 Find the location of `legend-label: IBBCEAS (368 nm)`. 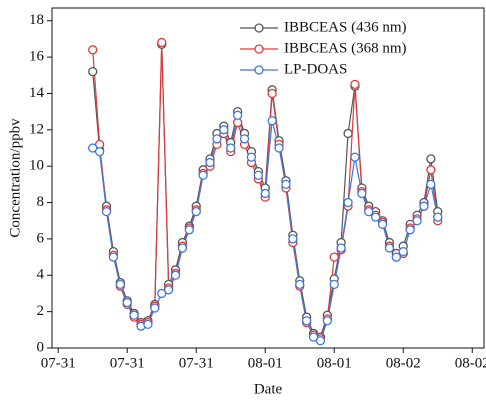

legend-label: IBBCEAS (368 nm) is located at coordinates (345, 48).